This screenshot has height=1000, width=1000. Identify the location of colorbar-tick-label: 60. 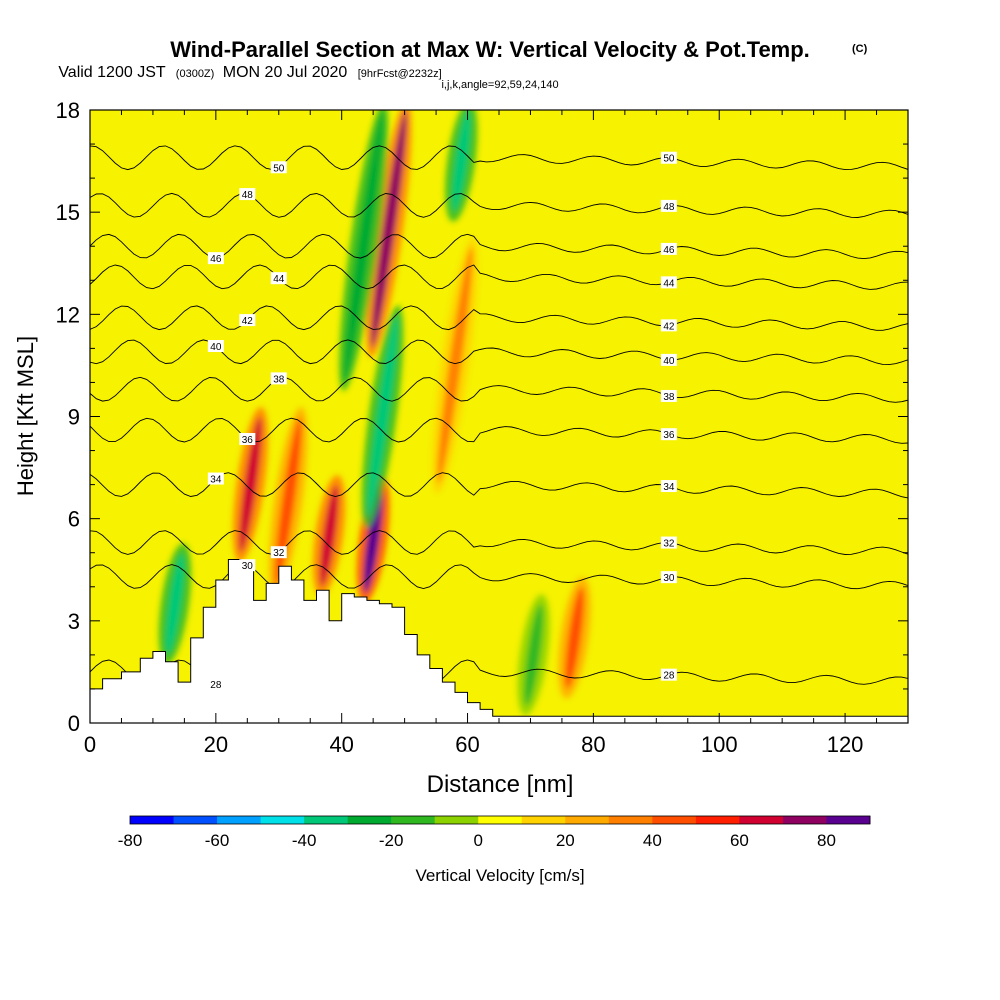
(739, 840).